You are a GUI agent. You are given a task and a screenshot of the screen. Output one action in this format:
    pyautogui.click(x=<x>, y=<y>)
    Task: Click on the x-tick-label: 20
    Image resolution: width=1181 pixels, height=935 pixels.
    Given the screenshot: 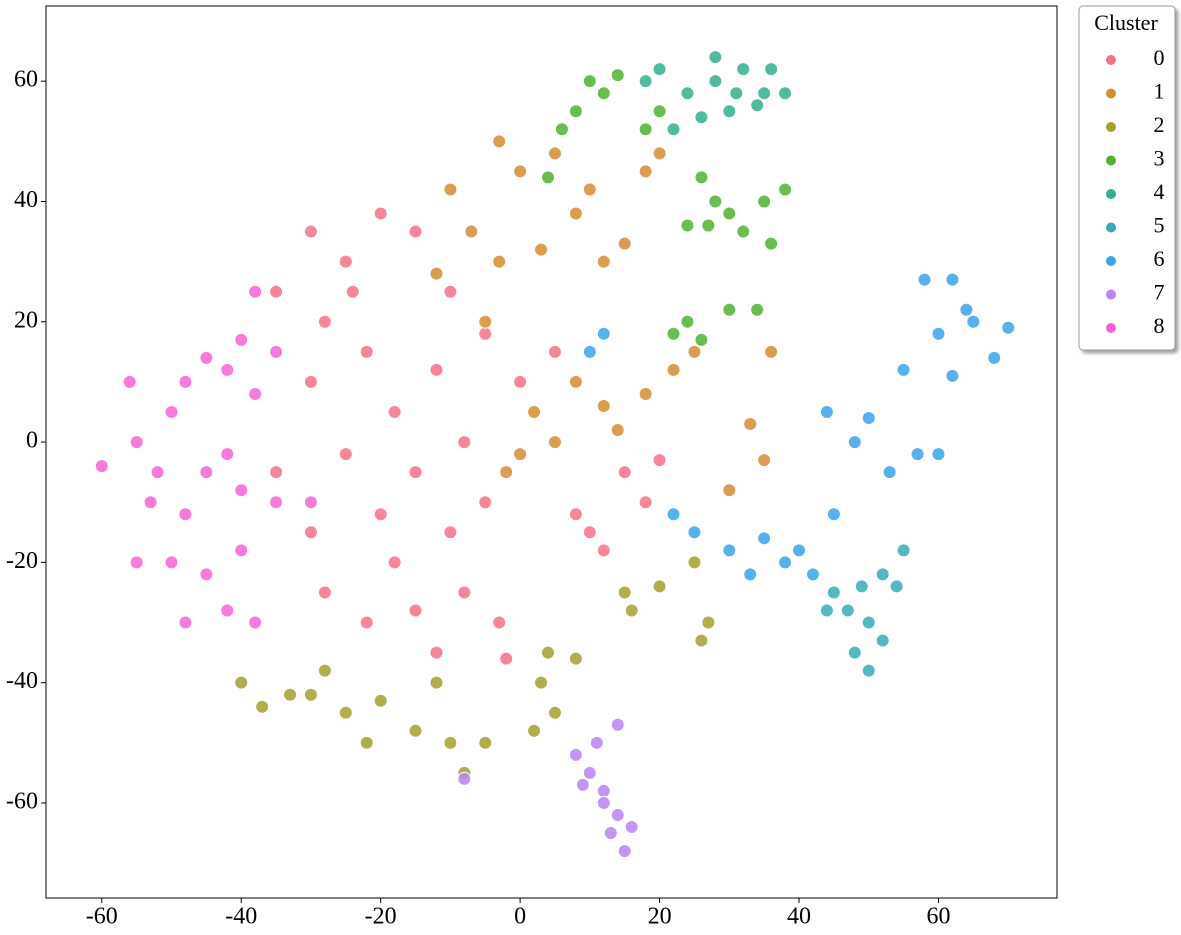 What is the action you would take?
    pyautogui.click(x=660, y=917)
    